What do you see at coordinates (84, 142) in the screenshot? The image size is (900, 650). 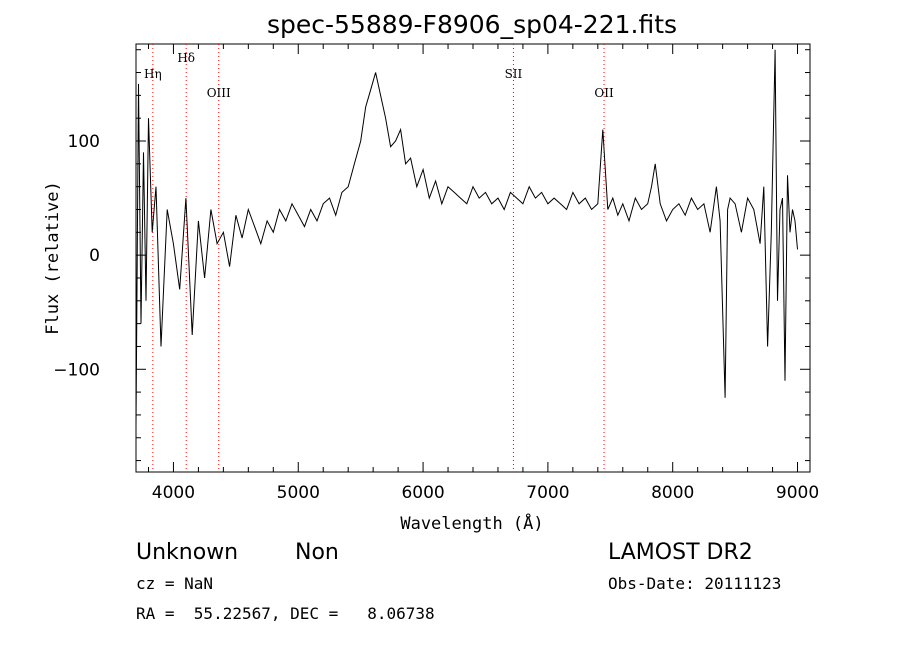 I see `y-tick-label-2: 100` at bounding box center [84, 142].